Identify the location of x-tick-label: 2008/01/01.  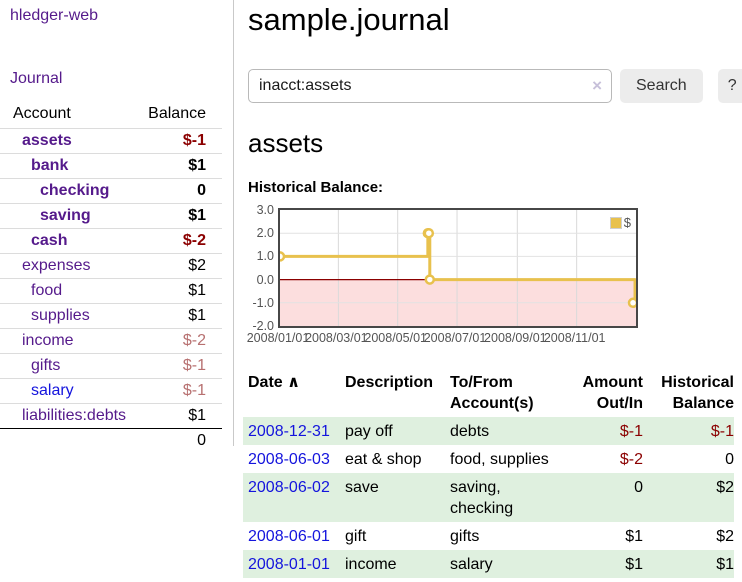
(278, 338).